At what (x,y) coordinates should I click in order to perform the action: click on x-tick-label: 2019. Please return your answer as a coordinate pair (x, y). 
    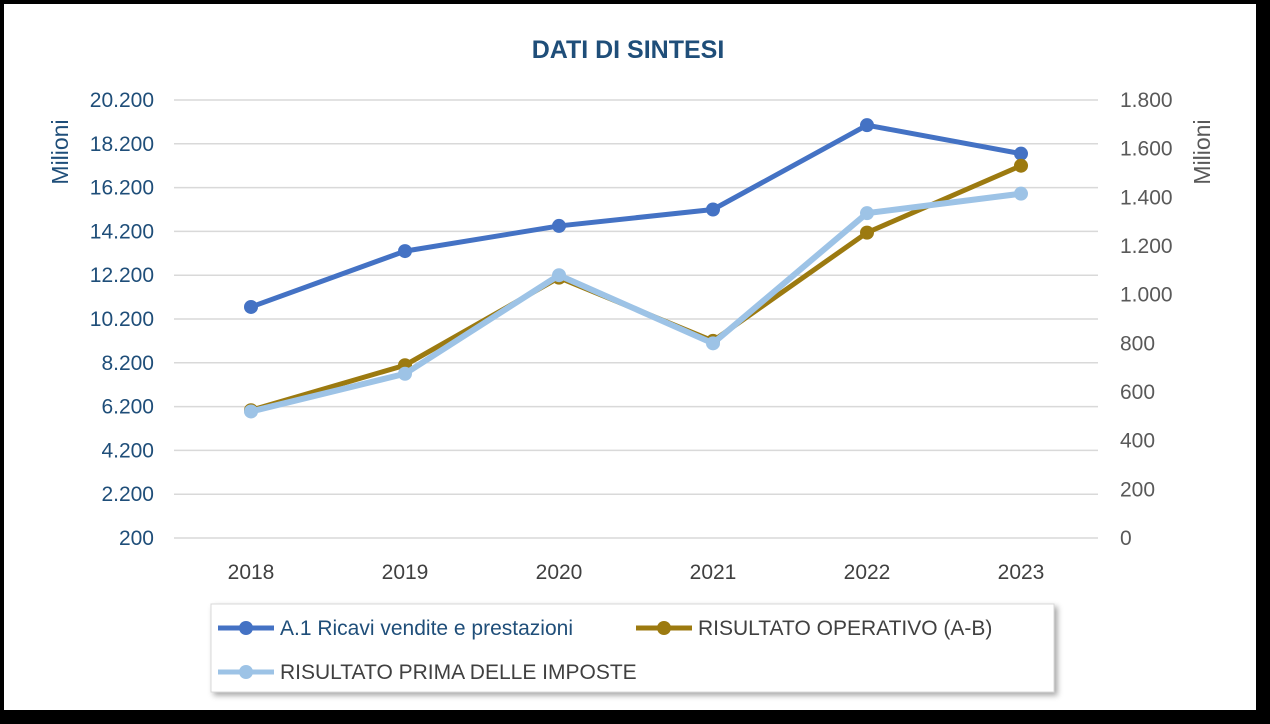
    Looking at the image, I should click on (405, 572).